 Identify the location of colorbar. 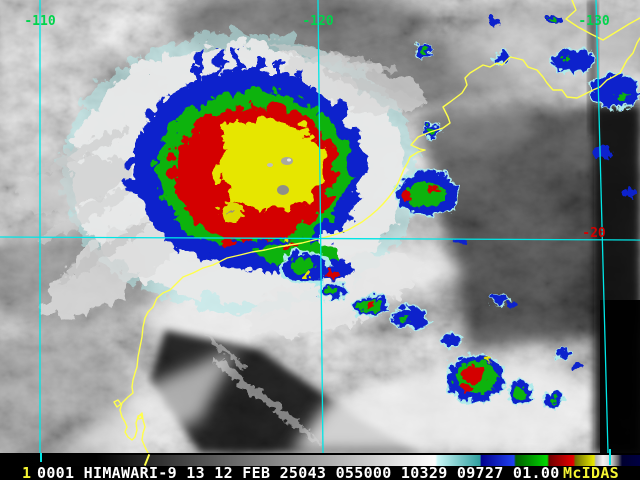
(320, 460).